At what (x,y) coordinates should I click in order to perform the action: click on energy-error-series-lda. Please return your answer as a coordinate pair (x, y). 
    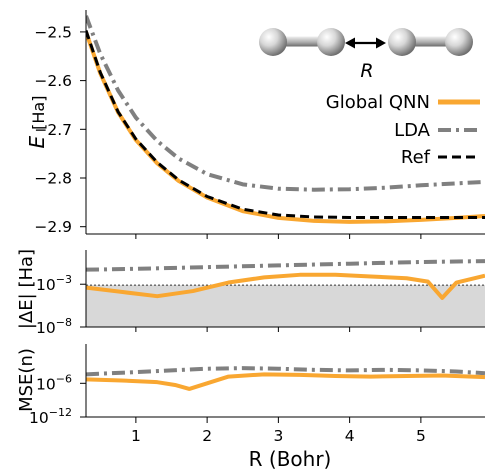
    Looking at the image, I should click on (285, 265).